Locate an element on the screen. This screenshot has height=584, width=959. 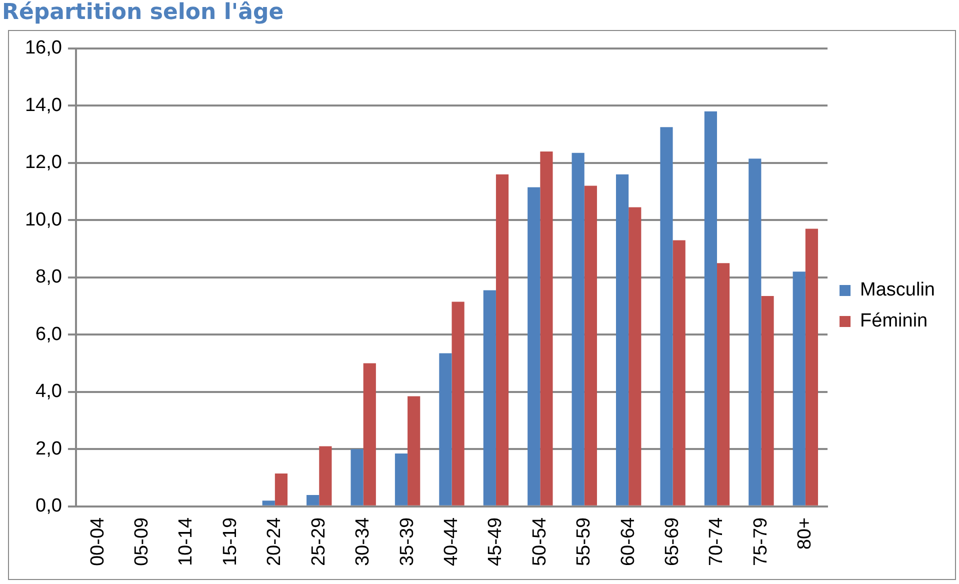
x-tick-label: 60-64 is located at coordinates (628, 541).